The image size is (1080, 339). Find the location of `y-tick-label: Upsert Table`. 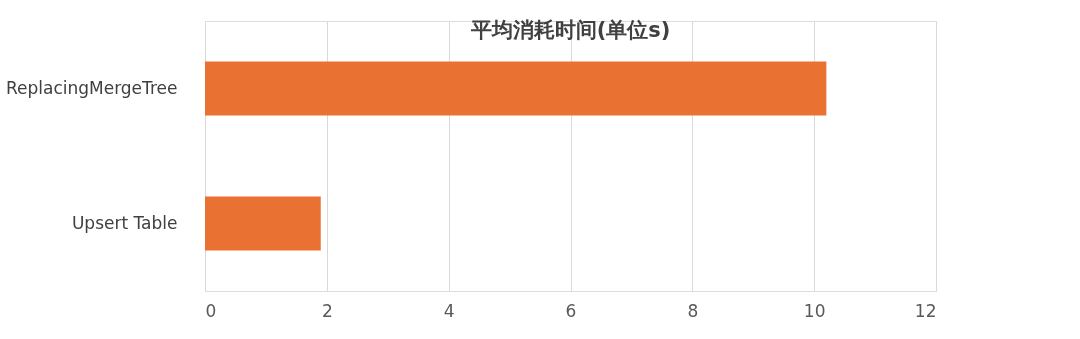

y-tick-label: Upsert Table is located at coordinates (124, 222).